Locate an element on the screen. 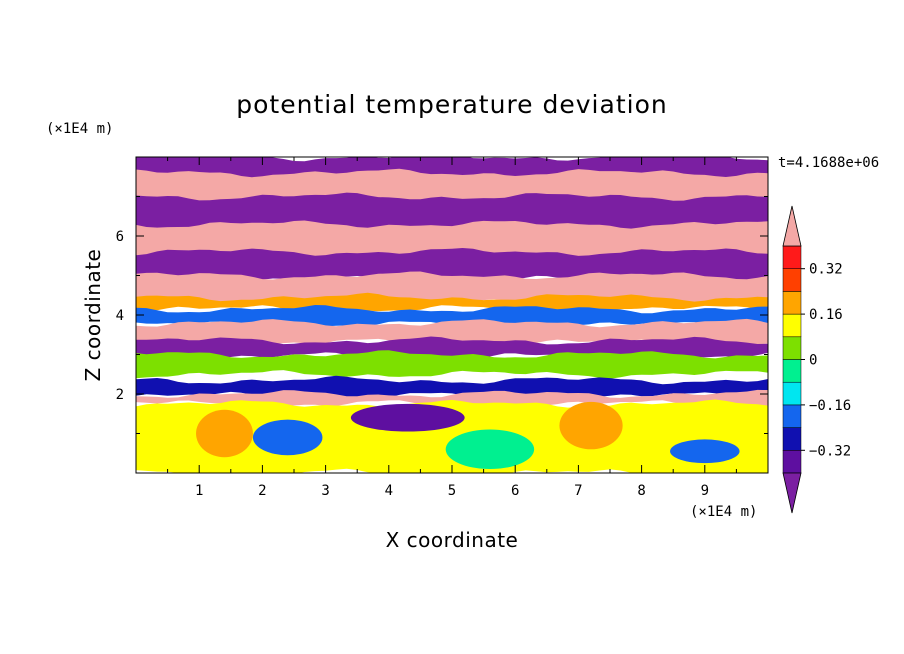 The width and height of the screenshot is (904, 654). x-unit-label: (×1E4 m) is located at coordinates (723, 512).